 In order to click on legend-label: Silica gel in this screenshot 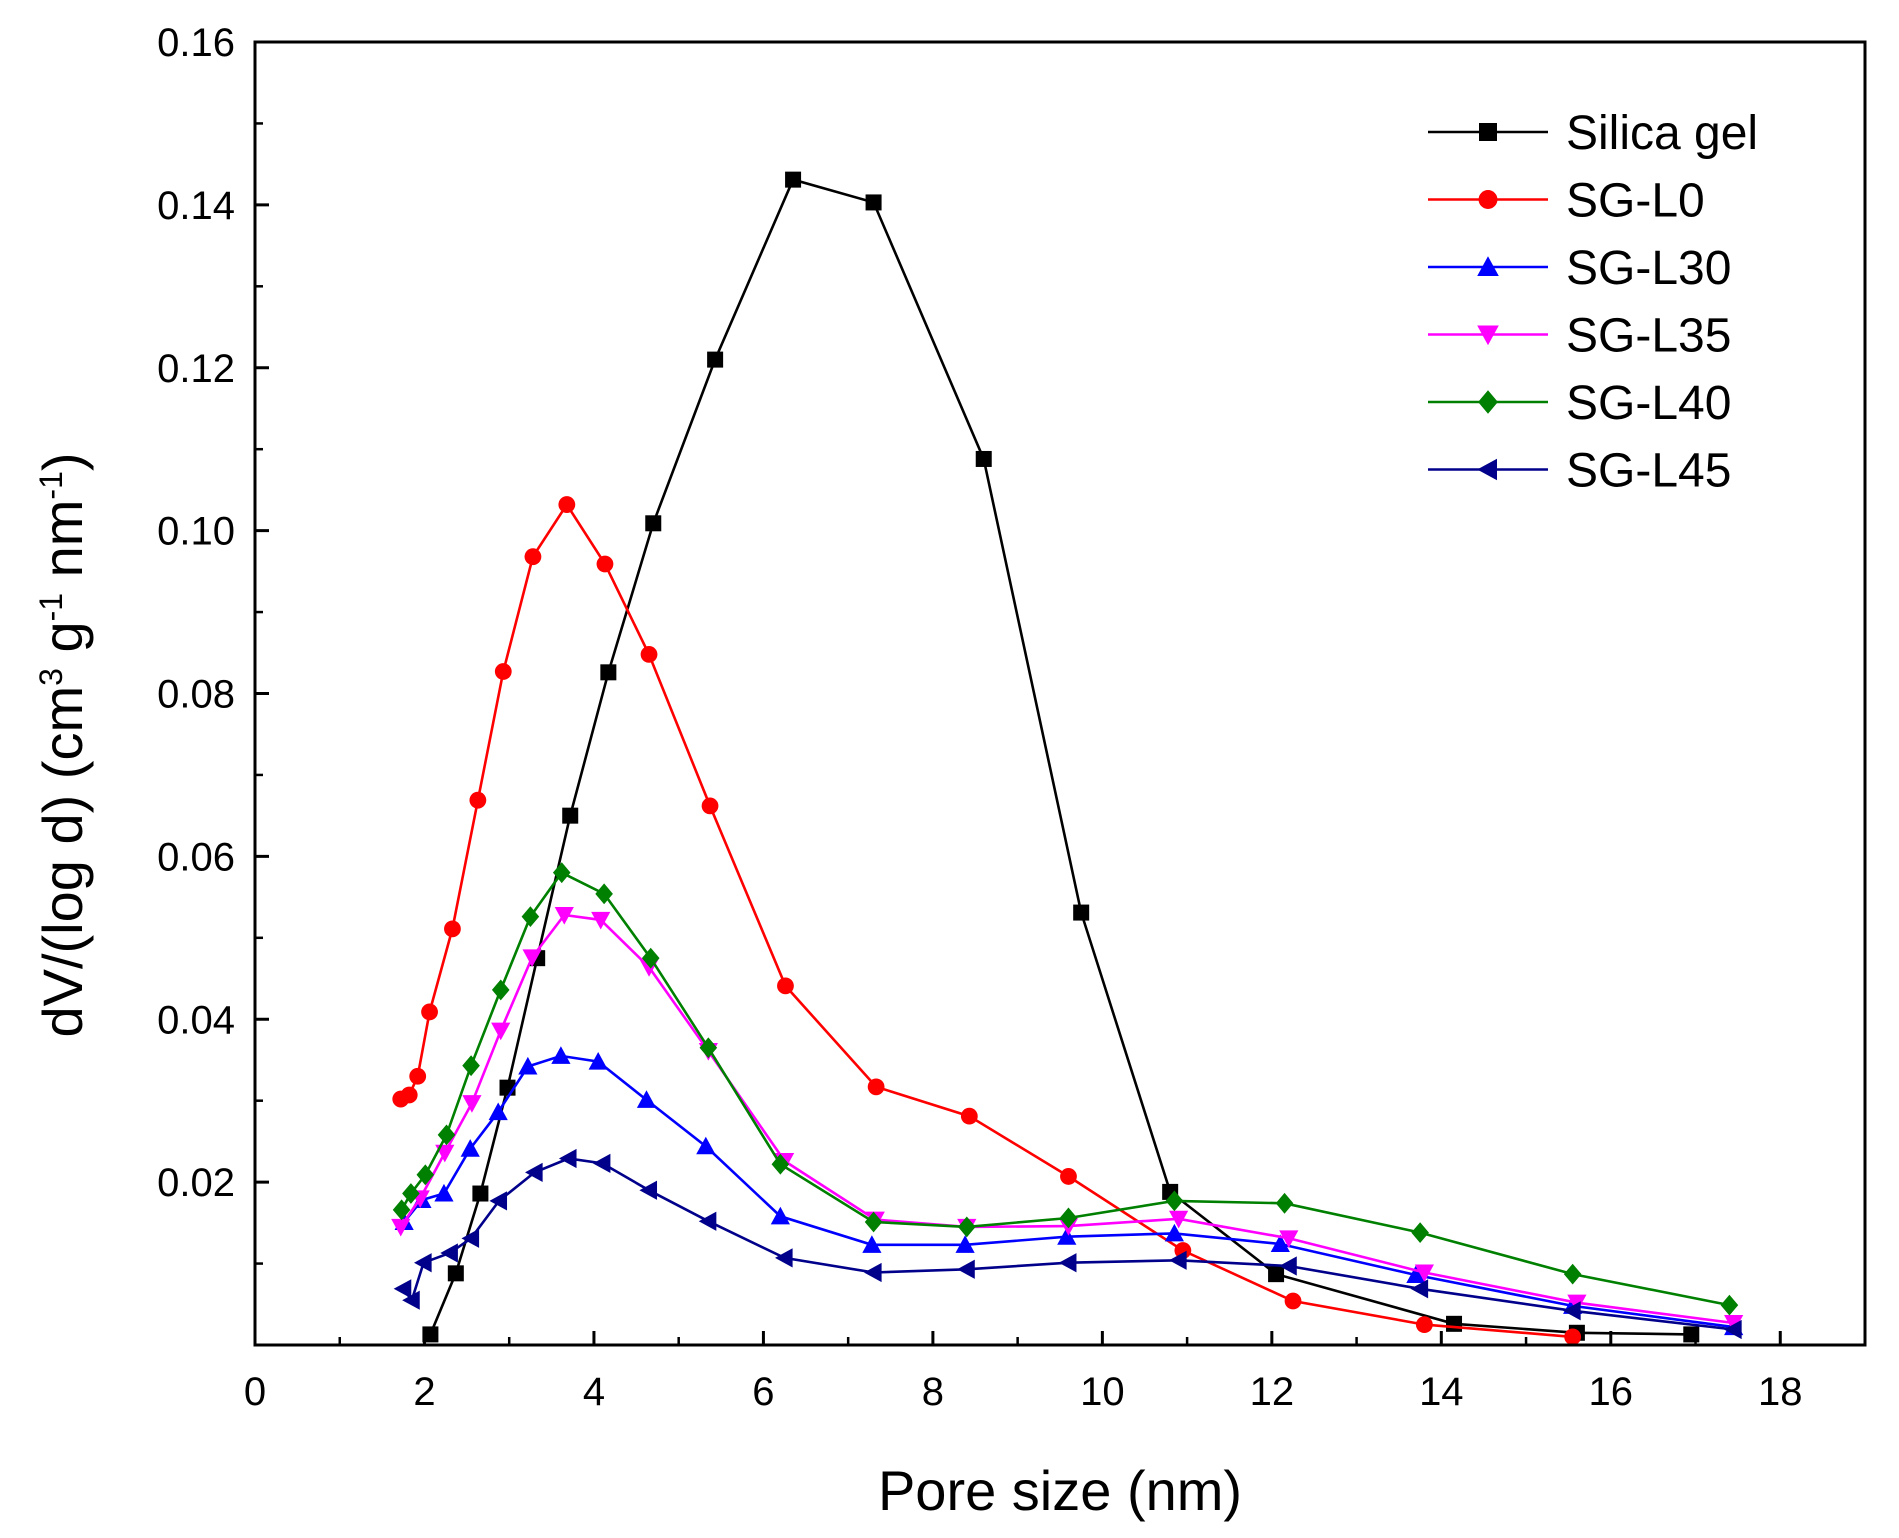, I will do `click(1662, 133)`.